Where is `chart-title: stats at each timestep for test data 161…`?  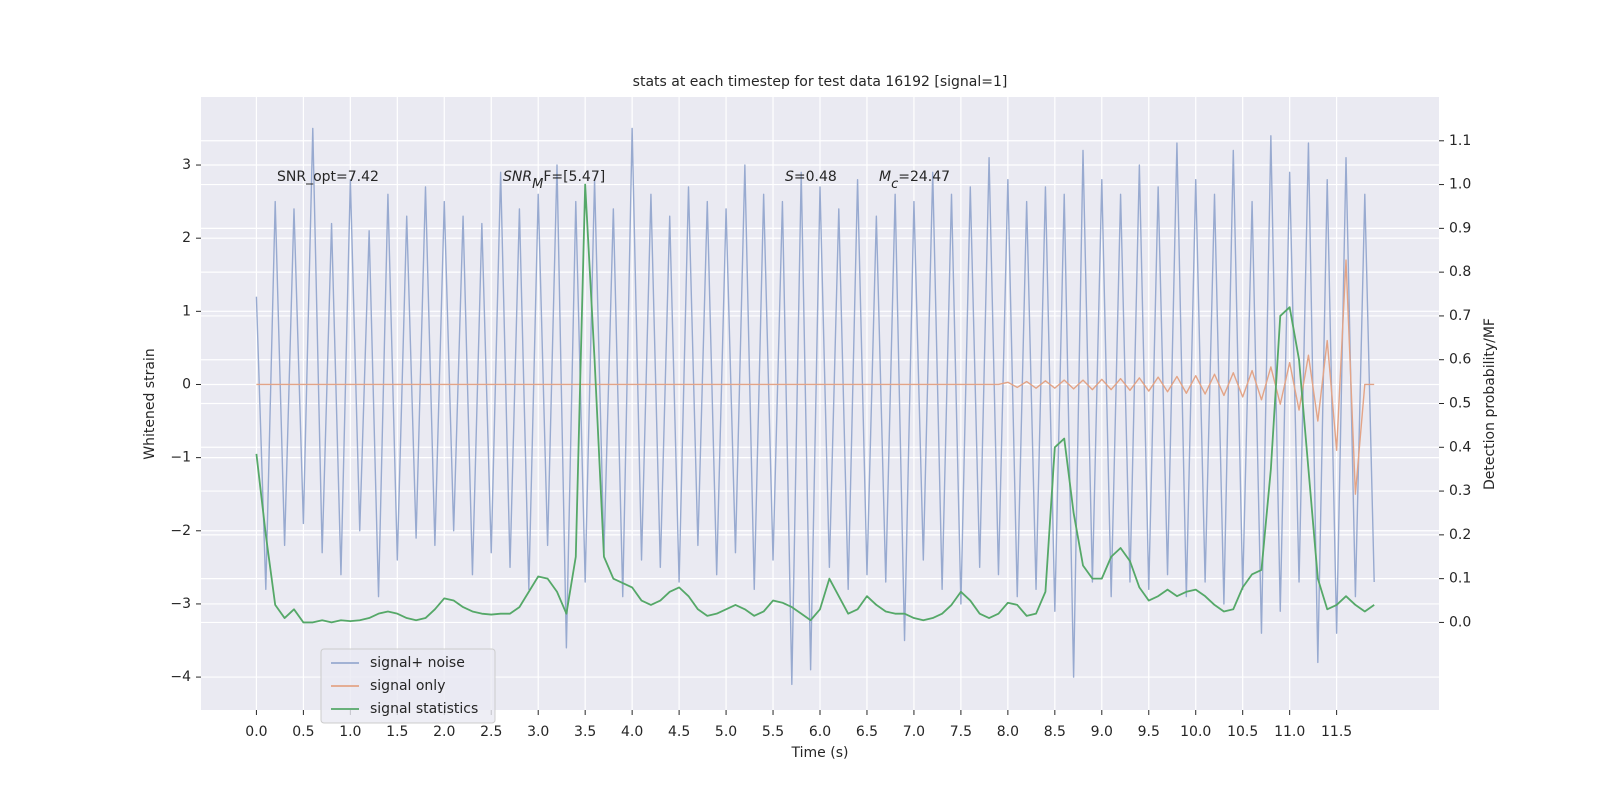
chart-title: stats at each timestep for test data 161… is located at coordinates (820, 82).